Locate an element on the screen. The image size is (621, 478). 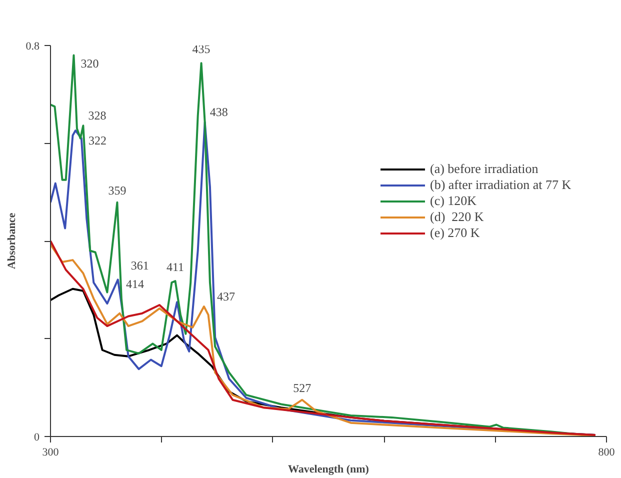
x-axis-title: Wavelength (nm) is located at coordinates (329, 470).